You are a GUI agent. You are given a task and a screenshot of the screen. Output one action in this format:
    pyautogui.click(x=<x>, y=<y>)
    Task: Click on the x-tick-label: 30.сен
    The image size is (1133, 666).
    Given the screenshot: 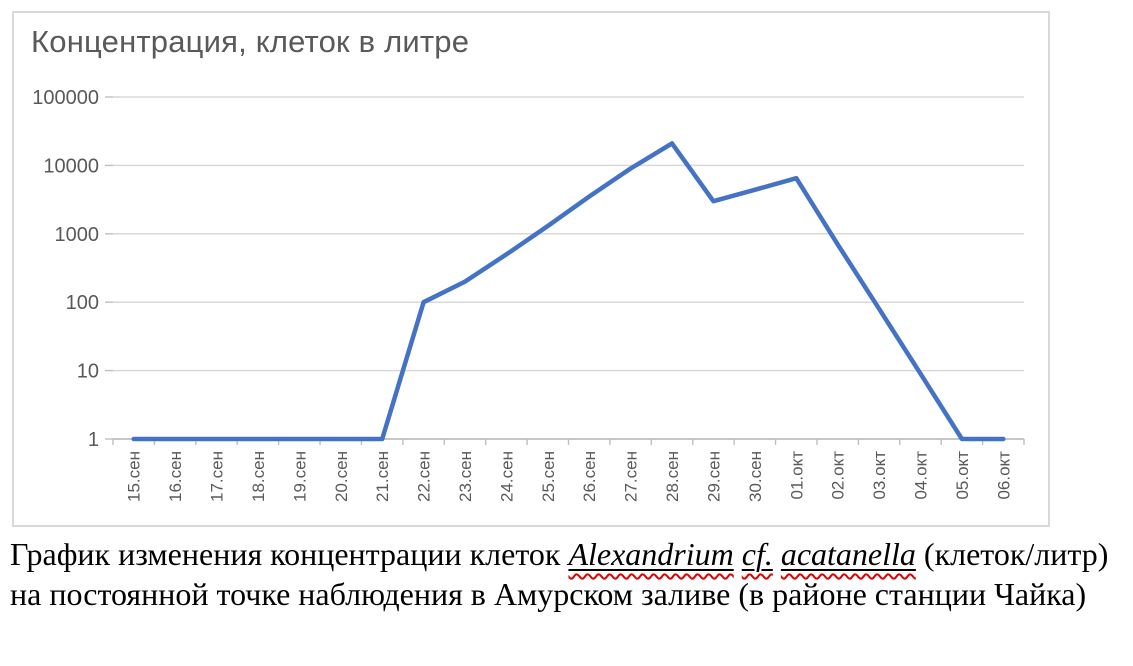 What is the action you would take?
    pyautogui.click(x=755, y=476)
    